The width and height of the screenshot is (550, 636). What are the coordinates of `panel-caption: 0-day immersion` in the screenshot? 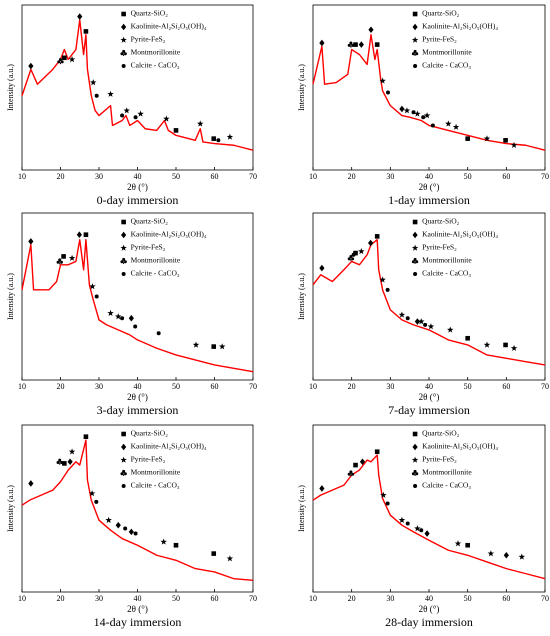 It's located at (138, 200).